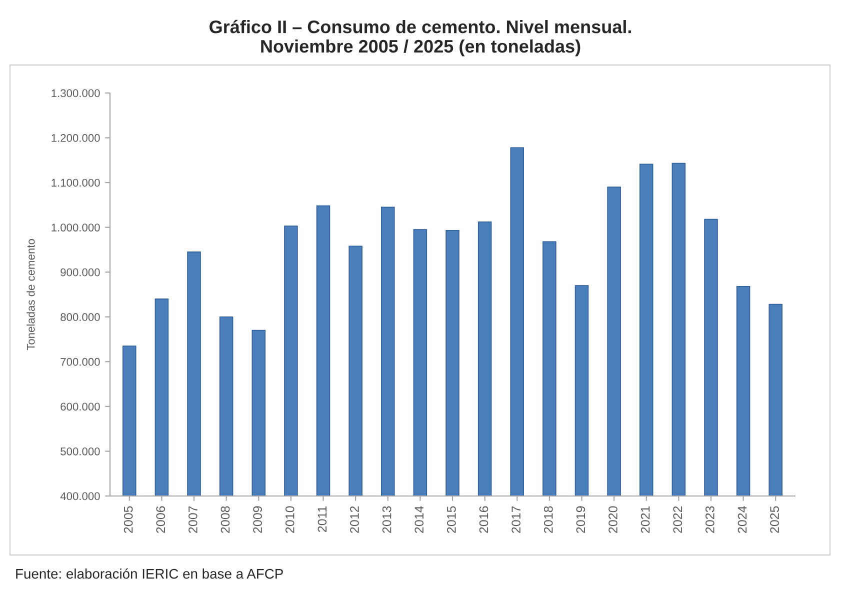 This screenshot has width=841, height=598. Describe the element at coordinates (289, 519) in the screenshot. I see `x-tick-label: 2010` at that location.